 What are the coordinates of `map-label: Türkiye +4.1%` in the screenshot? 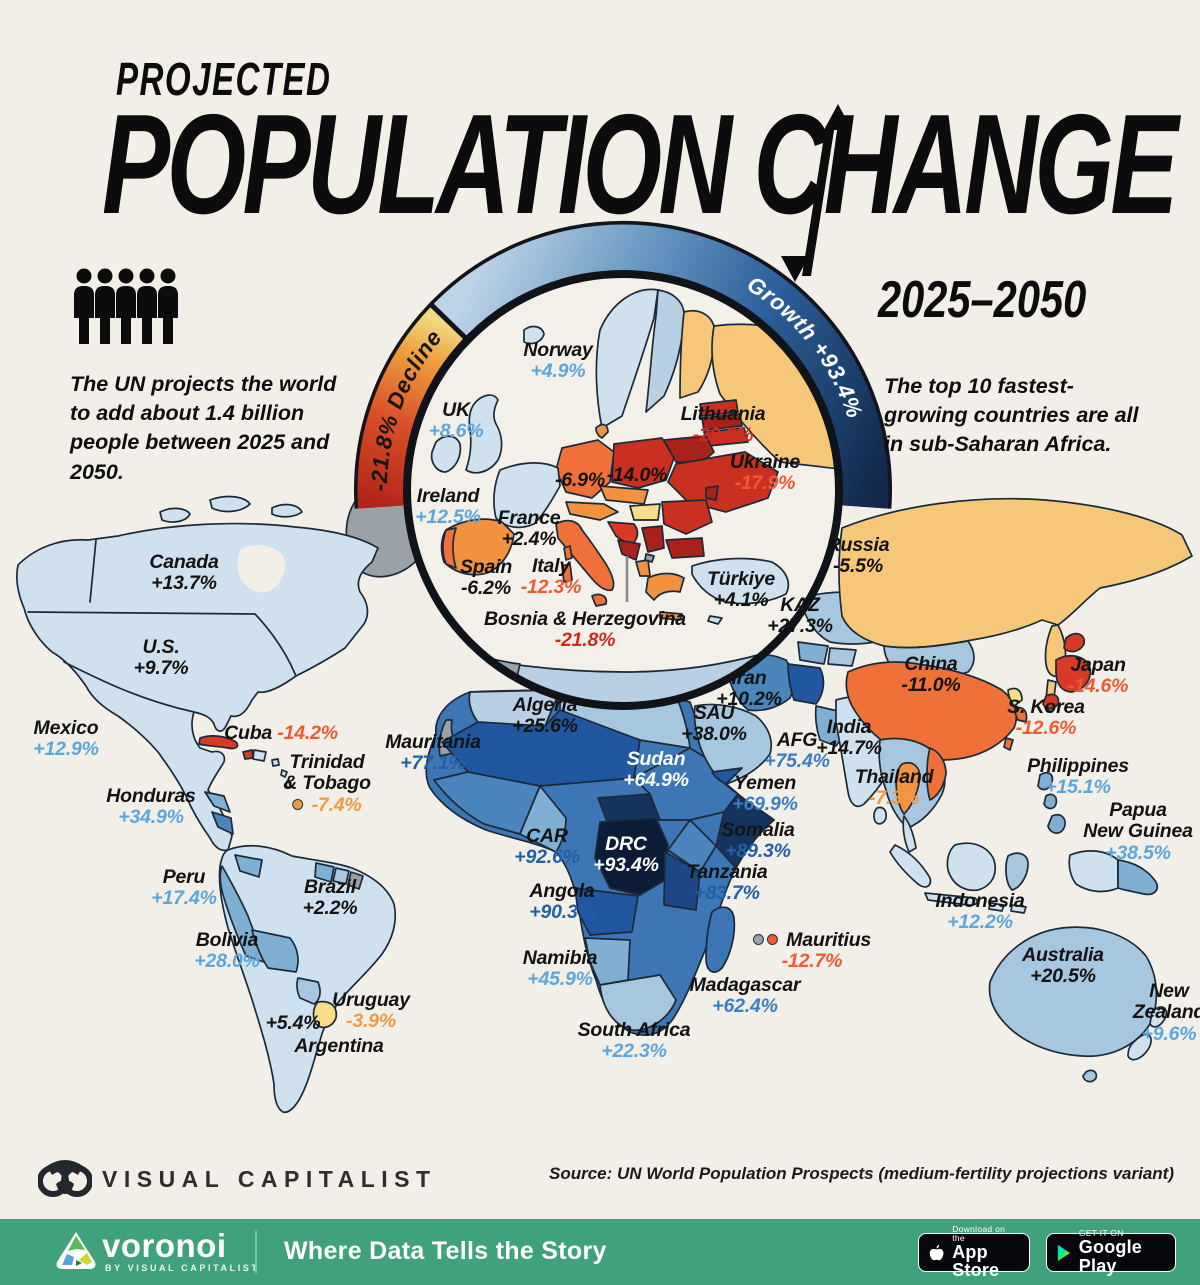 It's located at (741, 590).